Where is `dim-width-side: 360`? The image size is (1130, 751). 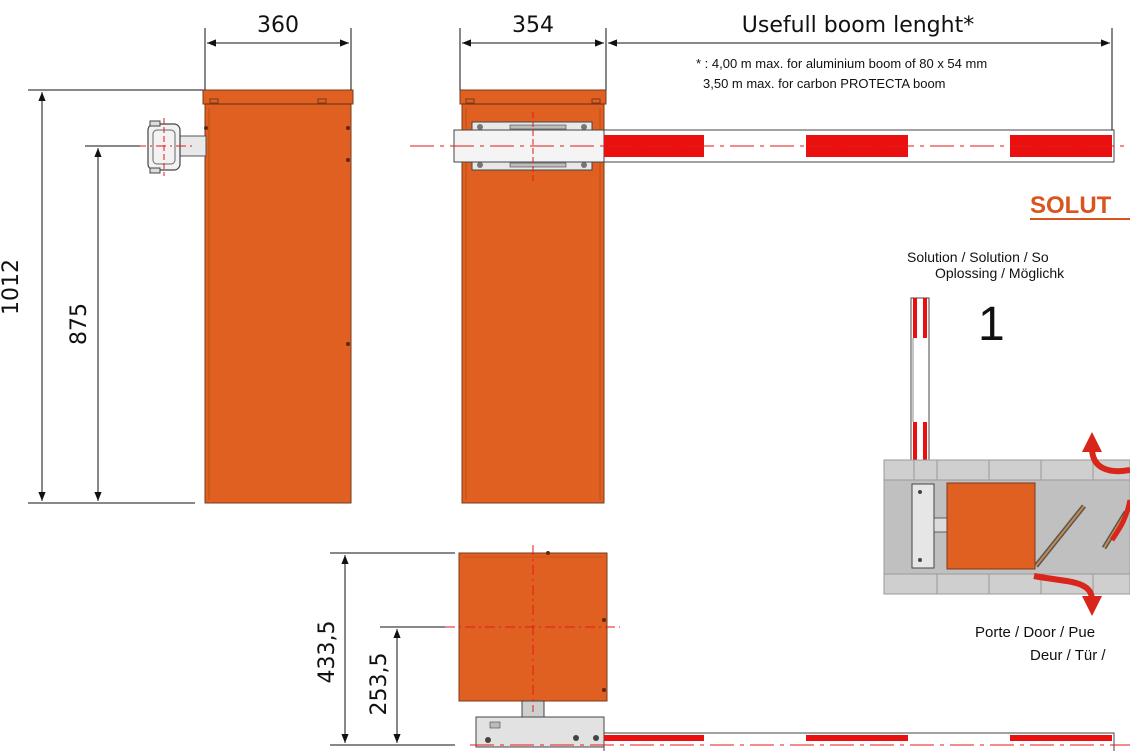
dim-width-side: 360 is located at coordinates (278, 25).